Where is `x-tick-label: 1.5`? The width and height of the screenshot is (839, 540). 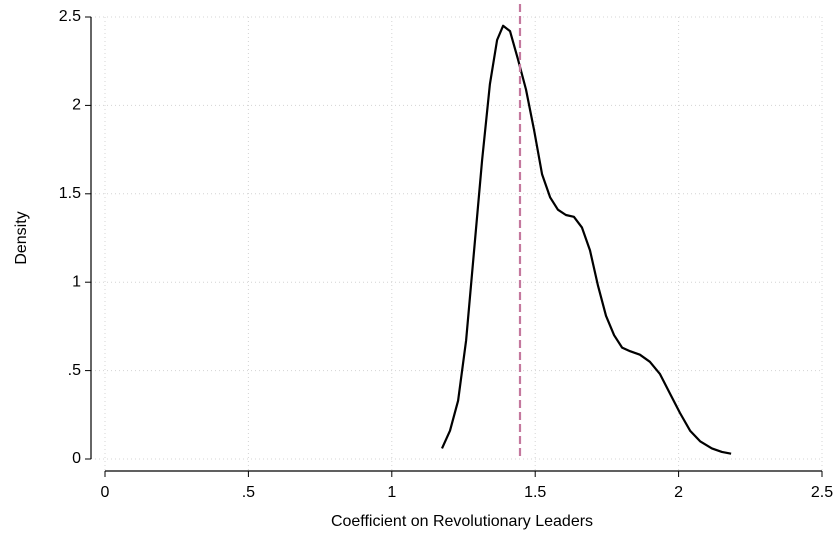
x-tick-label: 1.5 is located at coordinates (535, 492).